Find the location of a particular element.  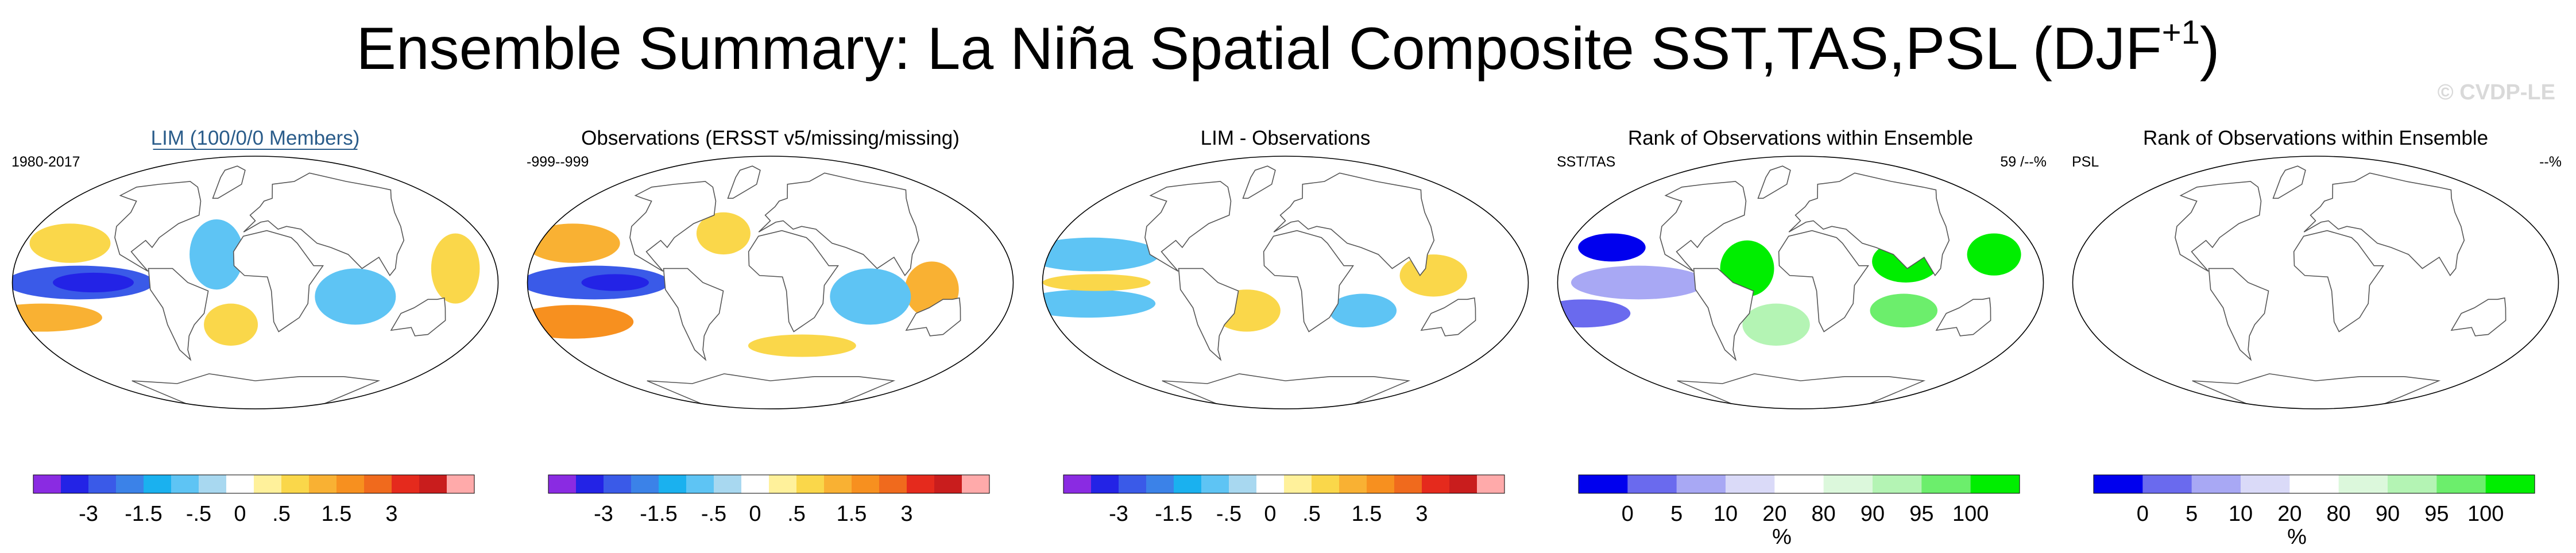

panel-title: LIM (100/0/0 Members) is located at coordinates (255, 138).